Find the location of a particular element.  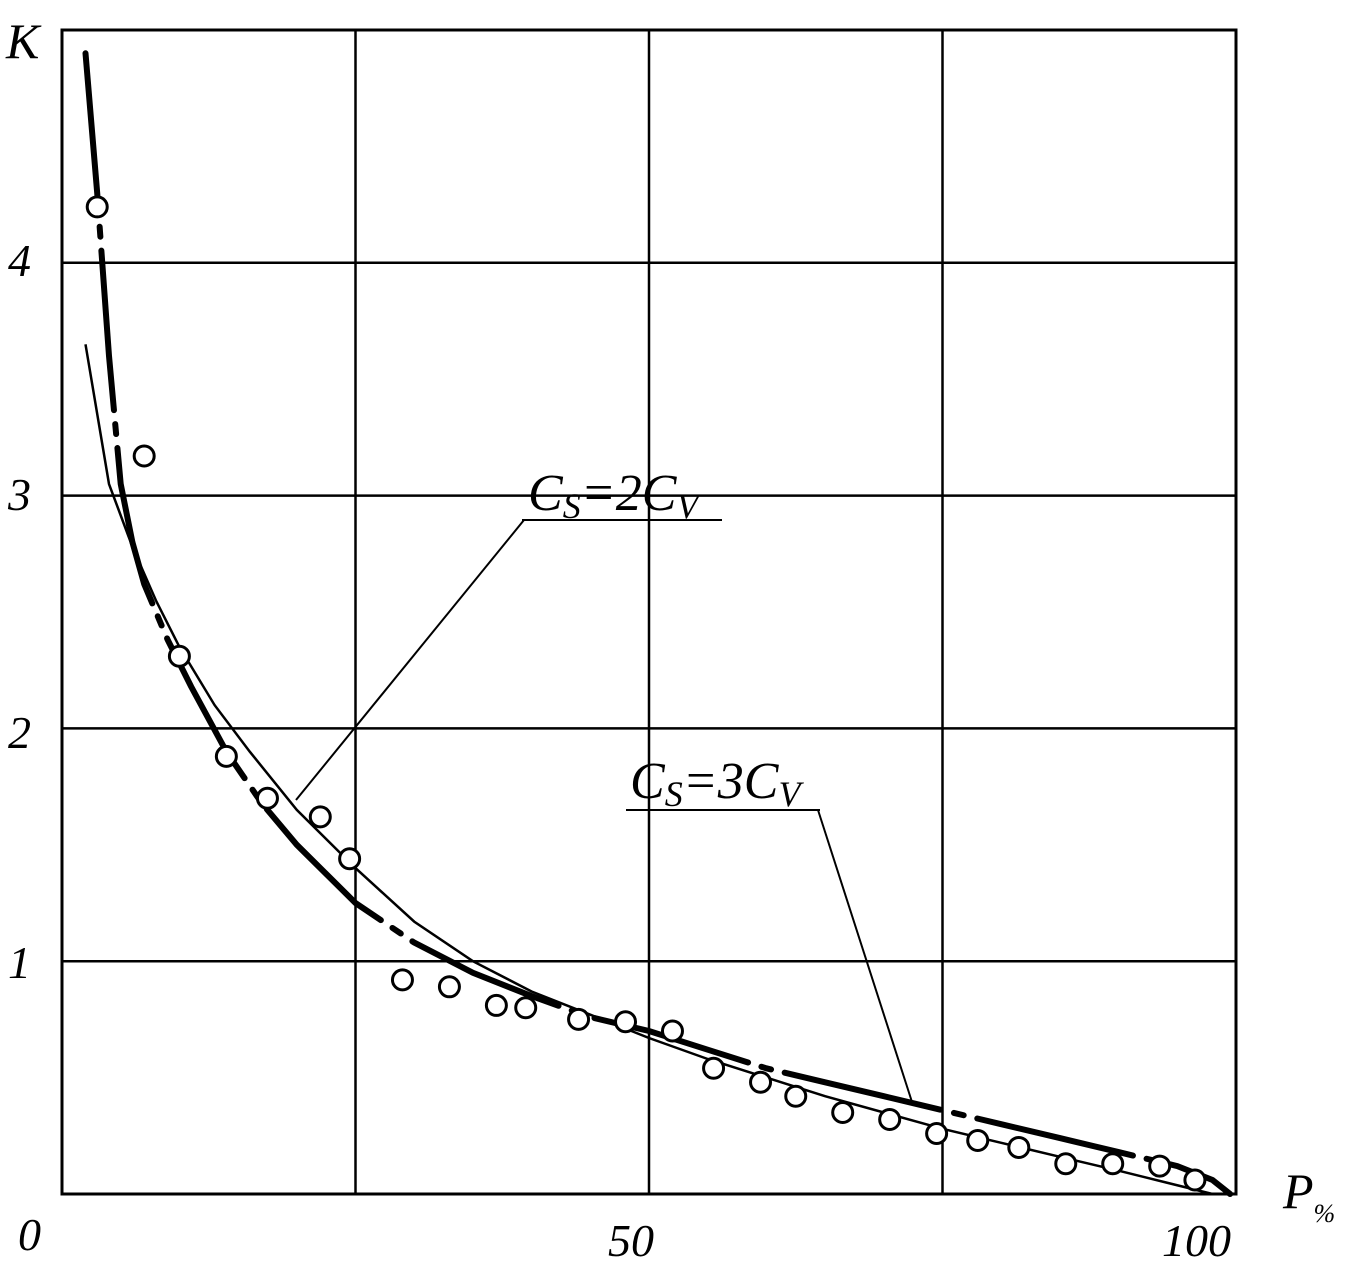

x-axis-title: P% is located at coordinates (1308, 1195).